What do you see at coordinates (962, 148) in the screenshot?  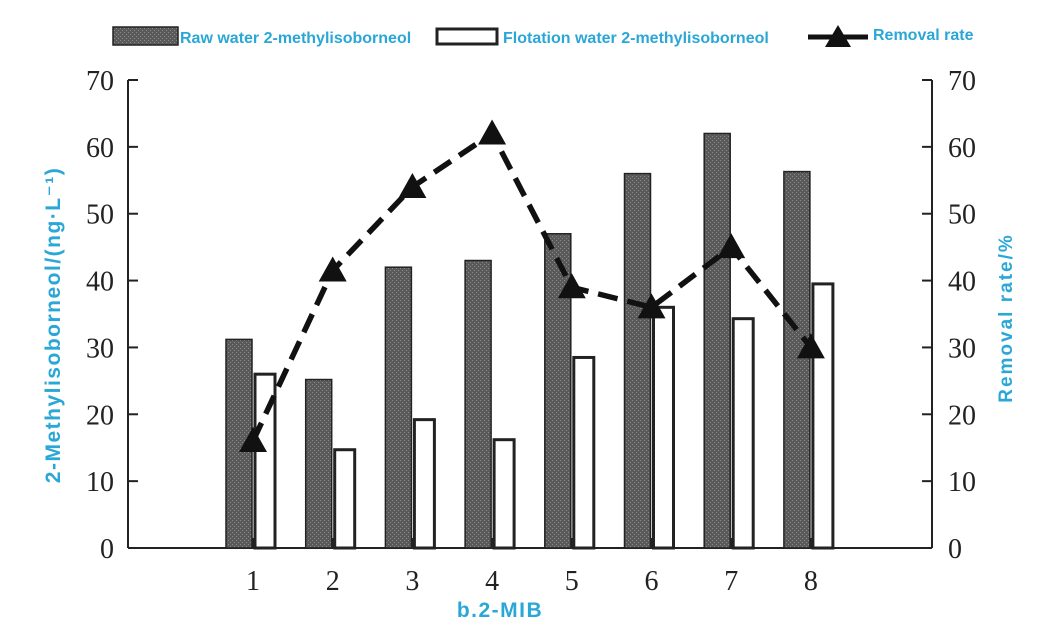 I see `right-y-tick-label: 60` at bounding box center [962, 148].